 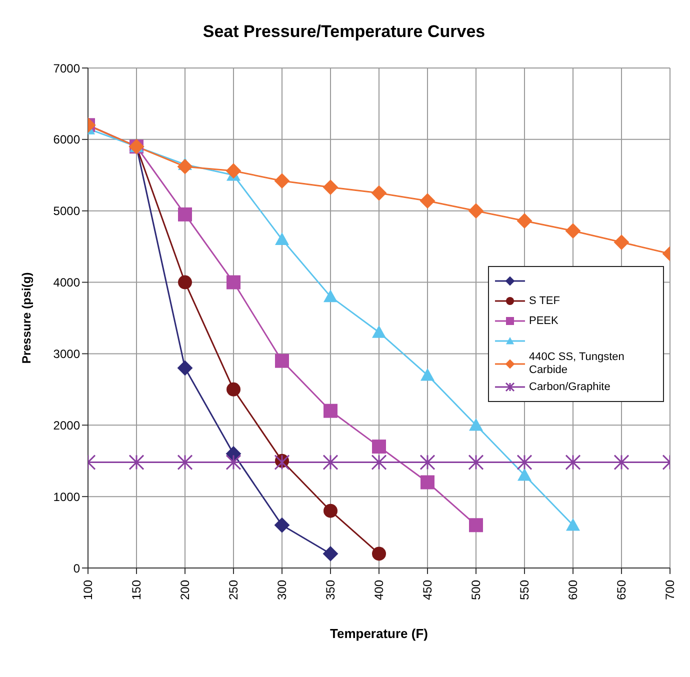 I want to click on x-tick-label: 200, so click(x=185, y=590).